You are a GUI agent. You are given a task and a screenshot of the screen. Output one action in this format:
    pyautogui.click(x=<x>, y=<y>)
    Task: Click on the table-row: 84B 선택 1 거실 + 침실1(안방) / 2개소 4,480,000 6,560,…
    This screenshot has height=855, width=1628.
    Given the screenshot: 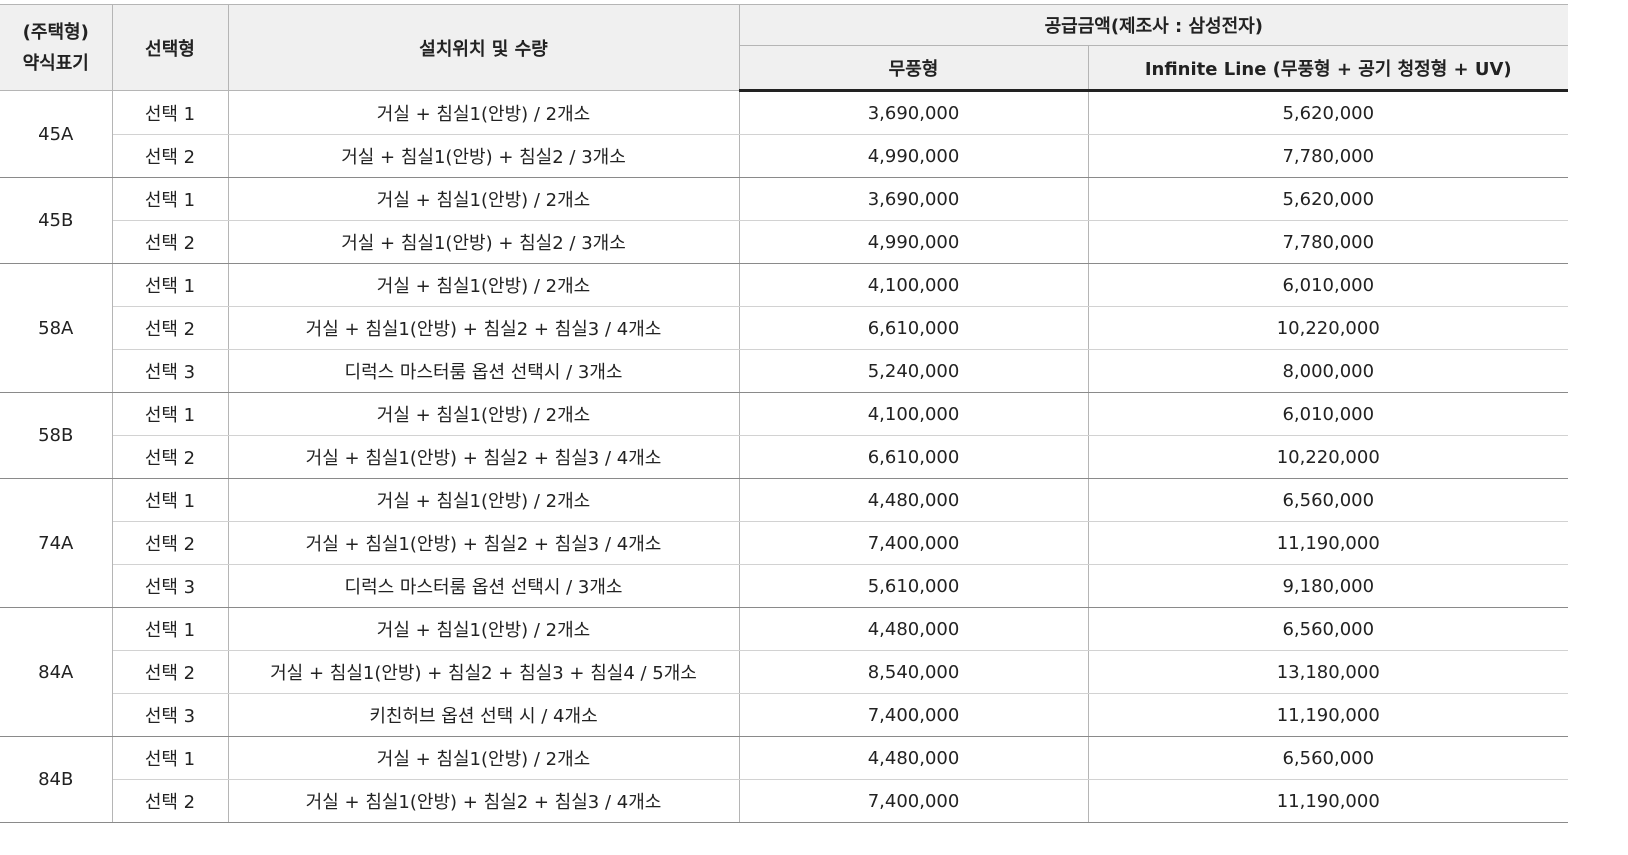 What is the action you would take?
    pyautogui.click(x=784, y=779)
    